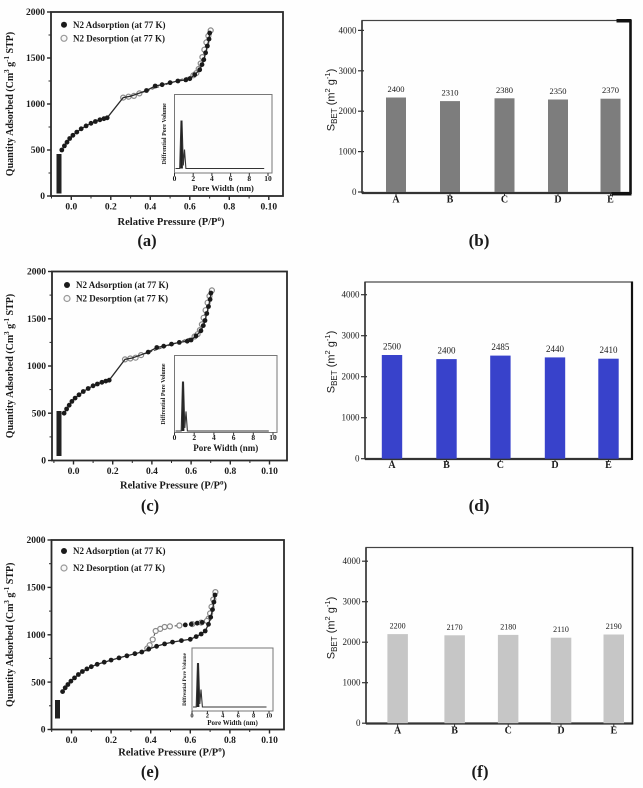 This screenshot has width=643, height=788. Describe the element at coordinates (558, 91) in the screenshot. I see `svg-text: 2350` at that location.